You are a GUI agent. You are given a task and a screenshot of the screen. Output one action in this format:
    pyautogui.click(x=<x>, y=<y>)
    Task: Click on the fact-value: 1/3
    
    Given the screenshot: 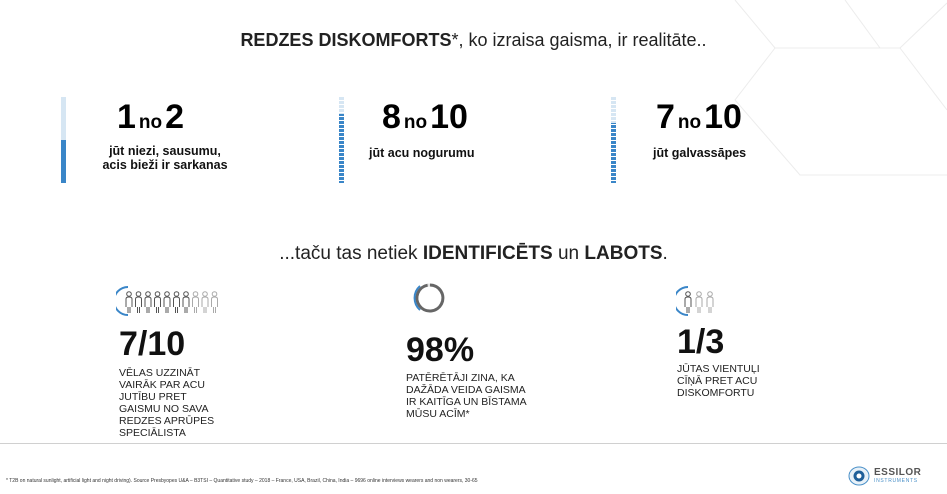 What is the action you would take?
    pyautogui.click(x=701, y=342)
    